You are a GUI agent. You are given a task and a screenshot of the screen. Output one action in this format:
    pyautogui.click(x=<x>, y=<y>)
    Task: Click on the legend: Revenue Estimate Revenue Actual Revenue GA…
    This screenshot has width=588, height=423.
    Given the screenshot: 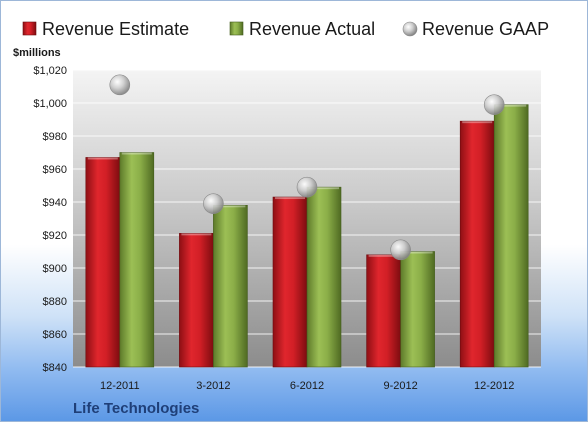 What is the action you would take?
    pyautogui.click(x=285, y=29)
    